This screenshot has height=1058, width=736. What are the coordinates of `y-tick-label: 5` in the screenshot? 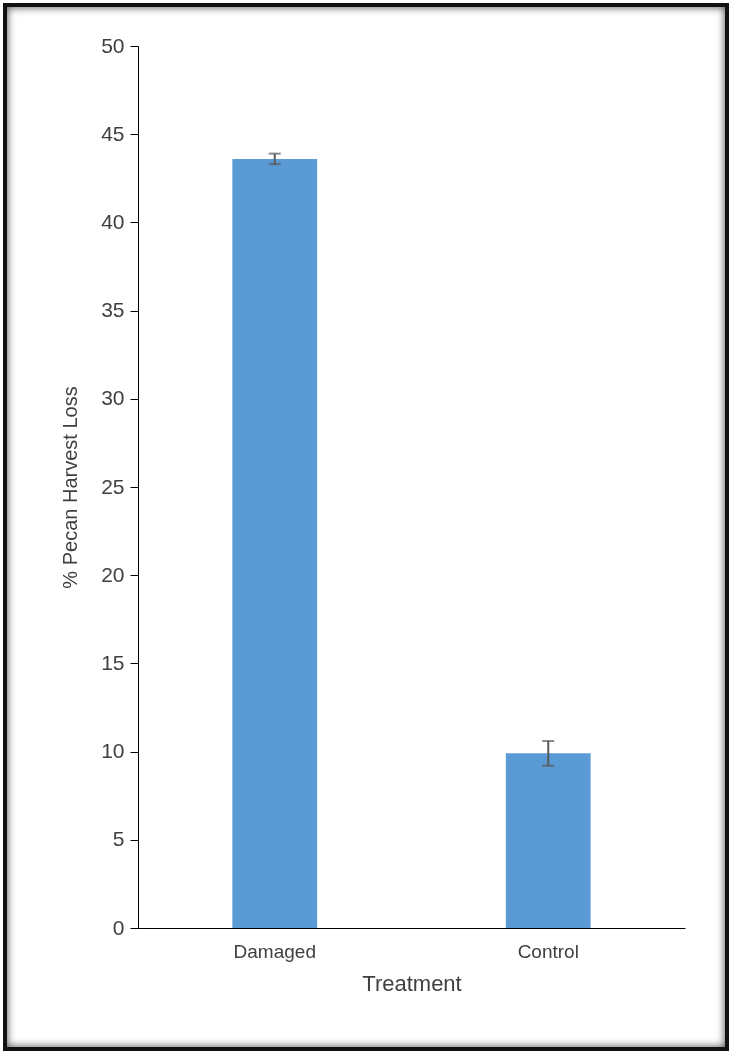 It's located at (118, 839).